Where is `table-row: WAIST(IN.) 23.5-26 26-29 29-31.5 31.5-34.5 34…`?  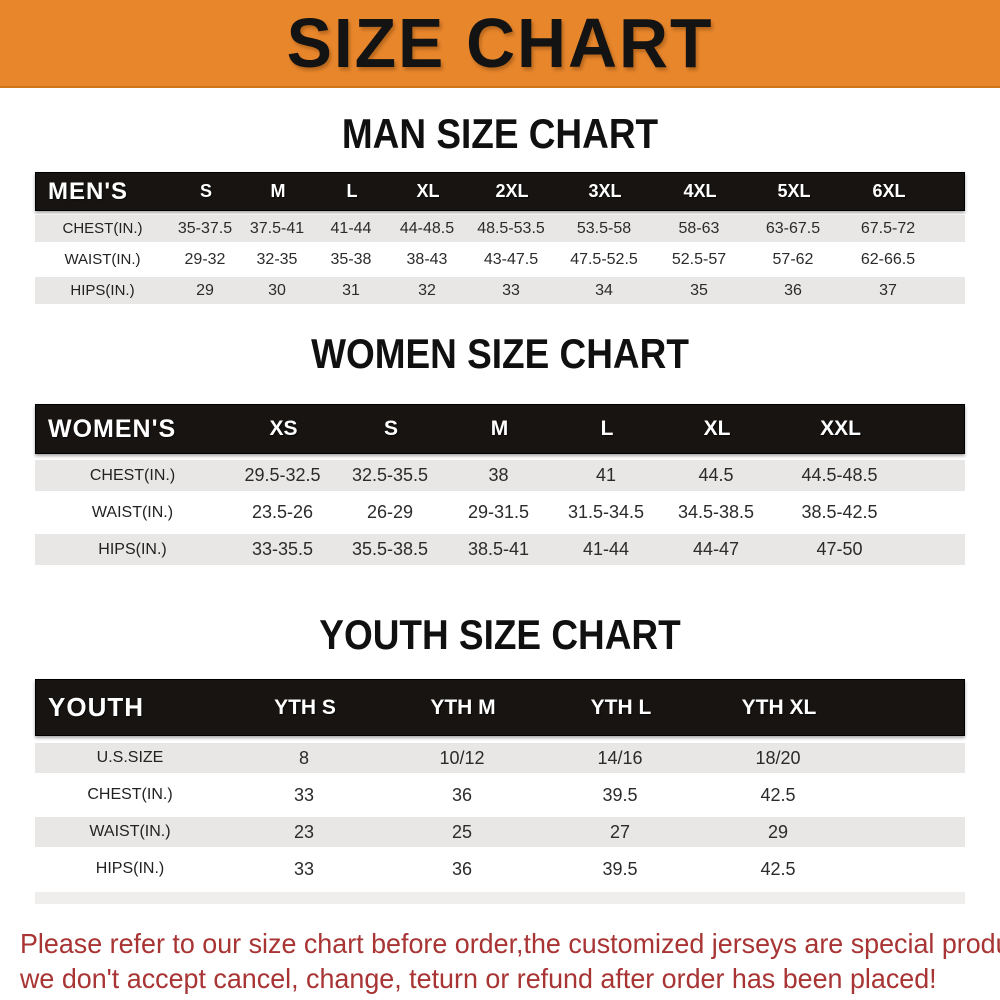 table-row: WAIST(IN.) 23.5-26 26-29 29-31.5 31.5-34.5 34… is located at coordinates (500, 512).